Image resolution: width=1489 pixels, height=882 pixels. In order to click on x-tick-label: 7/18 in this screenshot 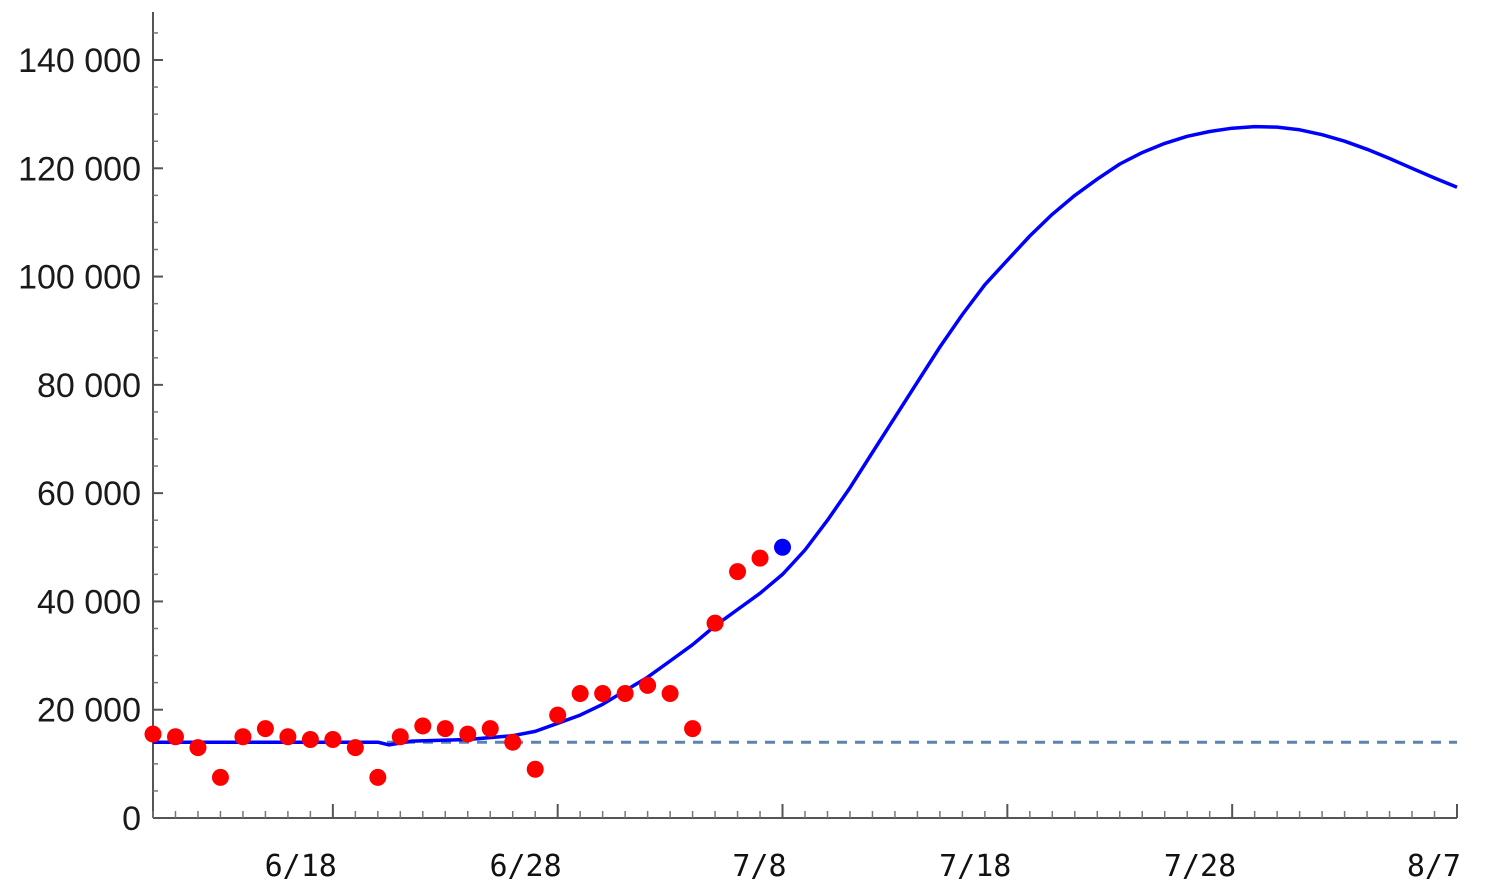, I will do `click(975, 865)`.